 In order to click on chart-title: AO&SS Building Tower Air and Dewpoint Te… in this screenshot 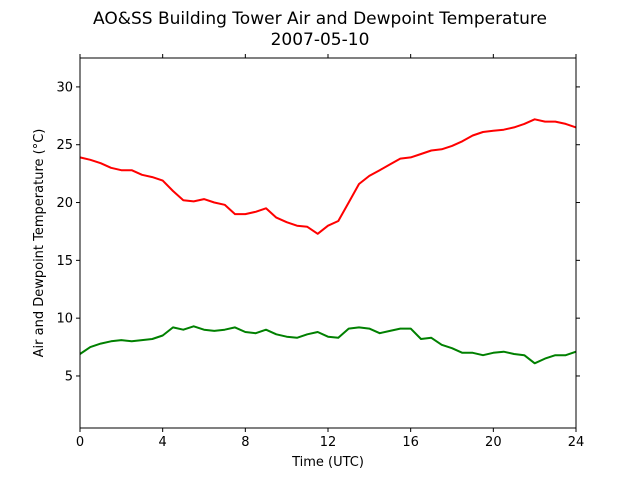, I will do `click(320, 19)`.